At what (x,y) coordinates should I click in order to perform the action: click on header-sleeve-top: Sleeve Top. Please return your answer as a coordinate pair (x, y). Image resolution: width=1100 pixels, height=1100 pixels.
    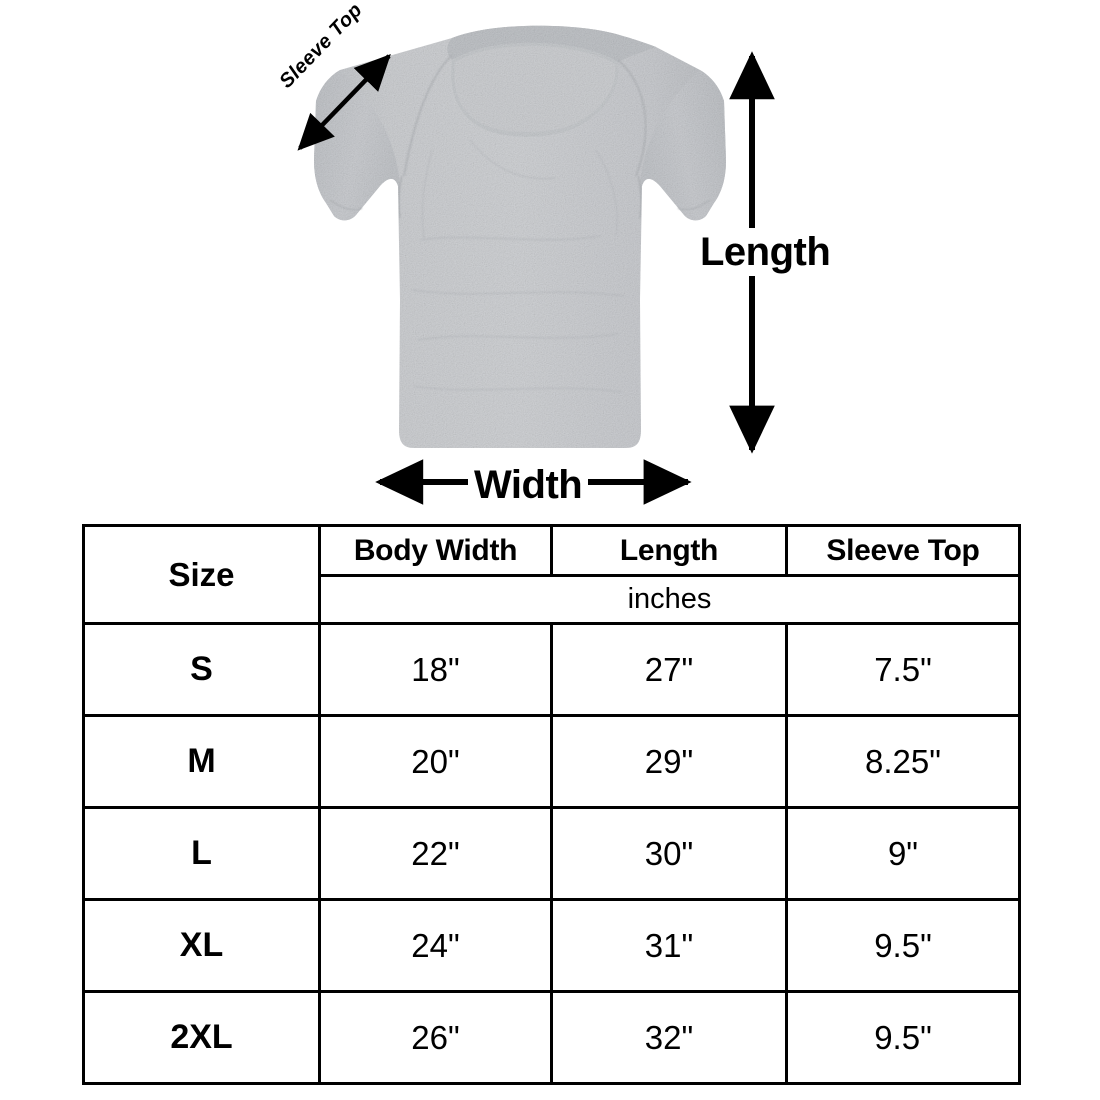
    Looking at the image, I should click on (903, 550).